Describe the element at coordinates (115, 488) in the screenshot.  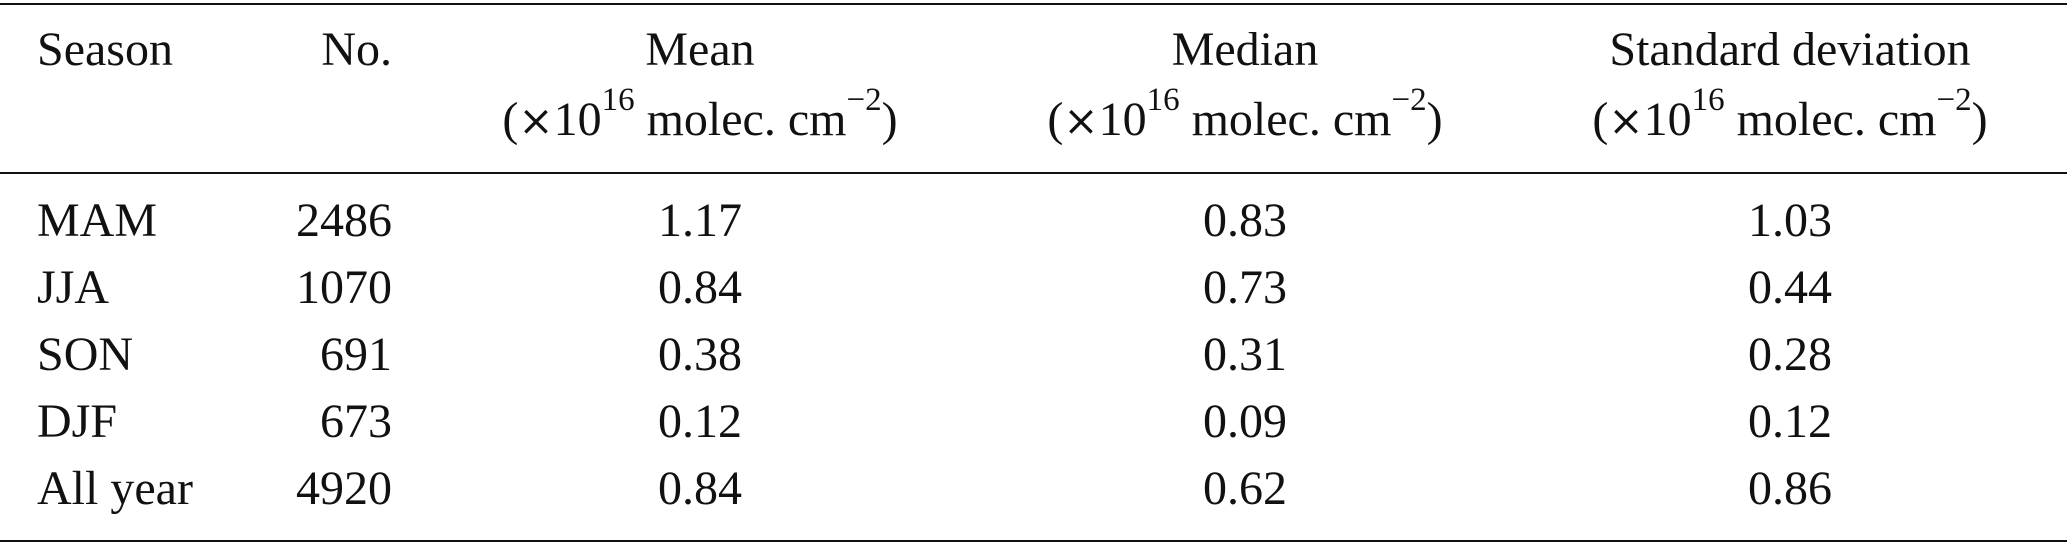
I see `cell-season: All year` at that location.